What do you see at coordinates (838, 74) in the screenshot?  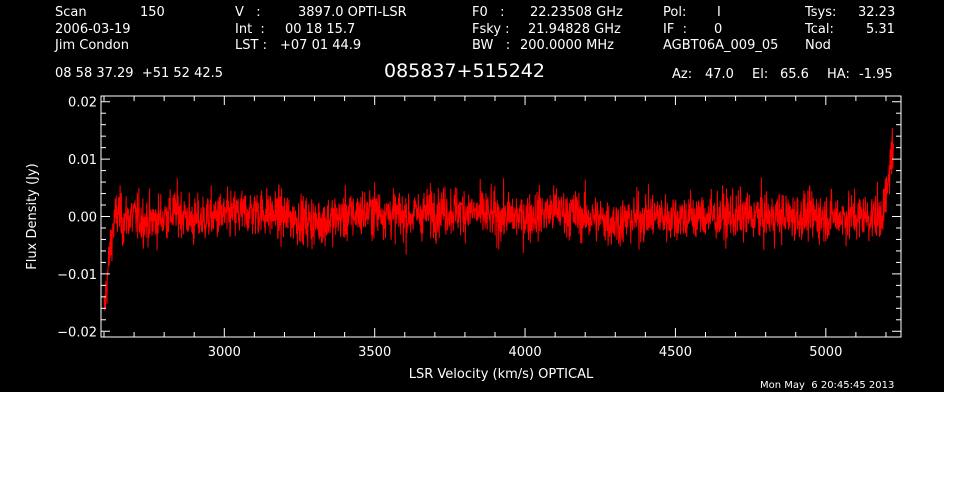 I see `ha-label: HA:` at bounding box center [838, 74].